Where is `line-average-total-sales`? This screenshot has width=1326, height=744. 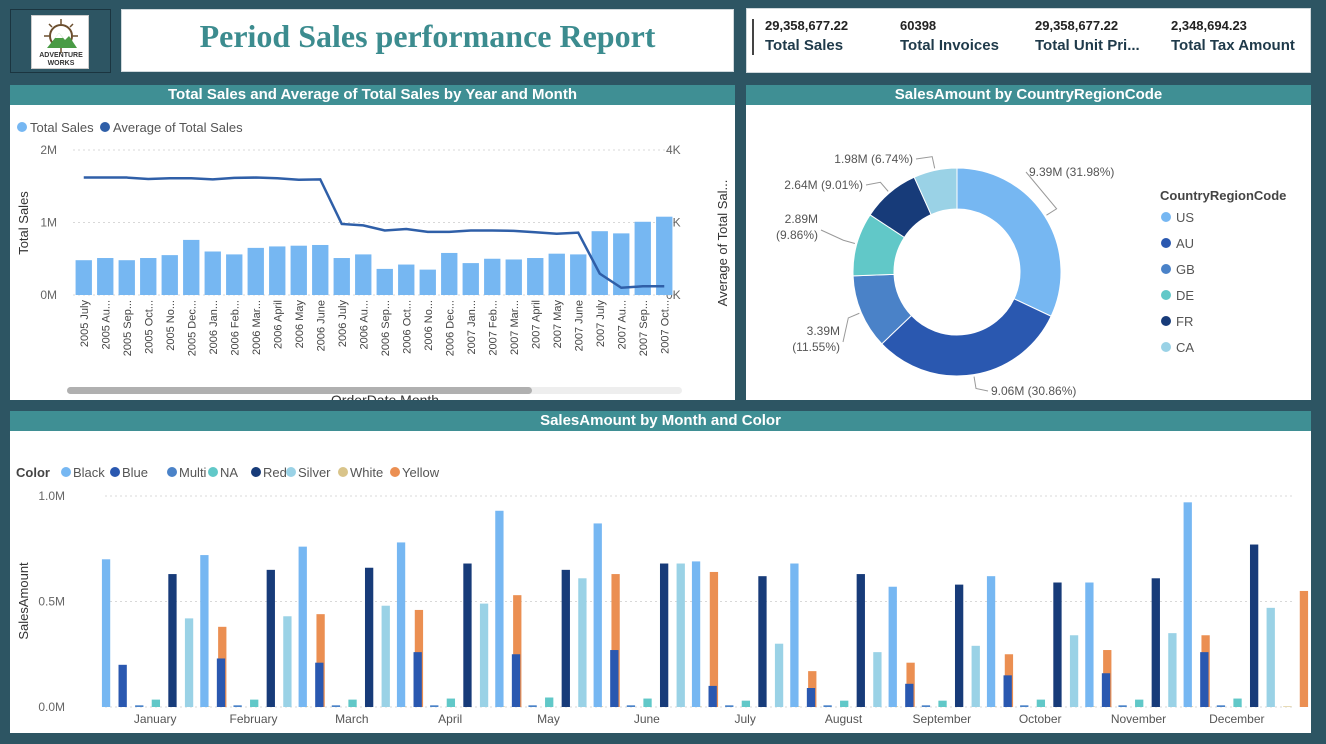
line-average-total-sales is located at coordinates (374, 233).